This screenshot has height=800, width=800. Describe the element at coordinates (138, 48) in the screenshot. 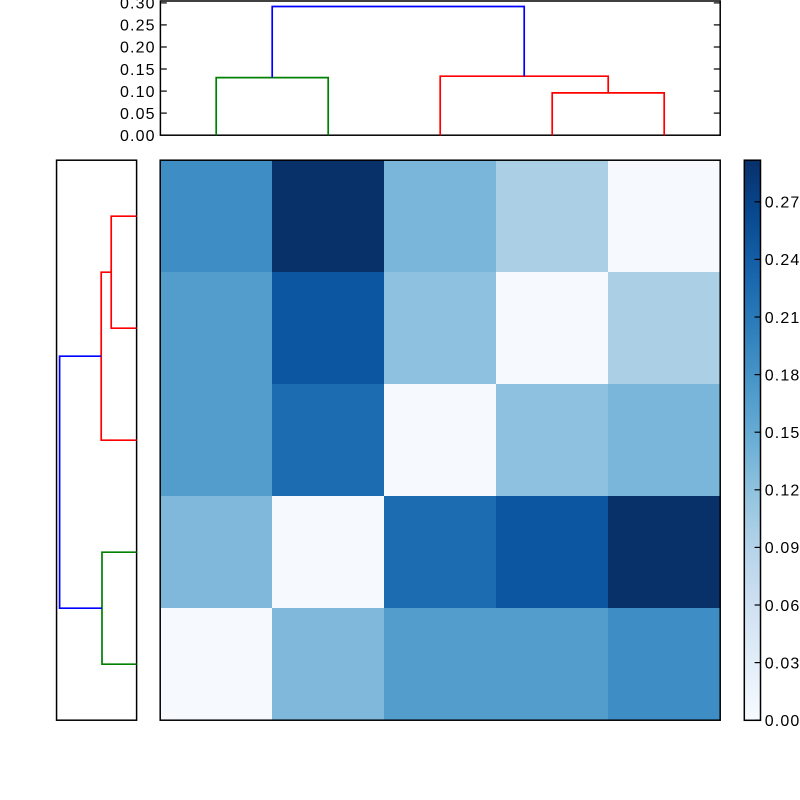

I see `svg-text: 0.20` at that location.